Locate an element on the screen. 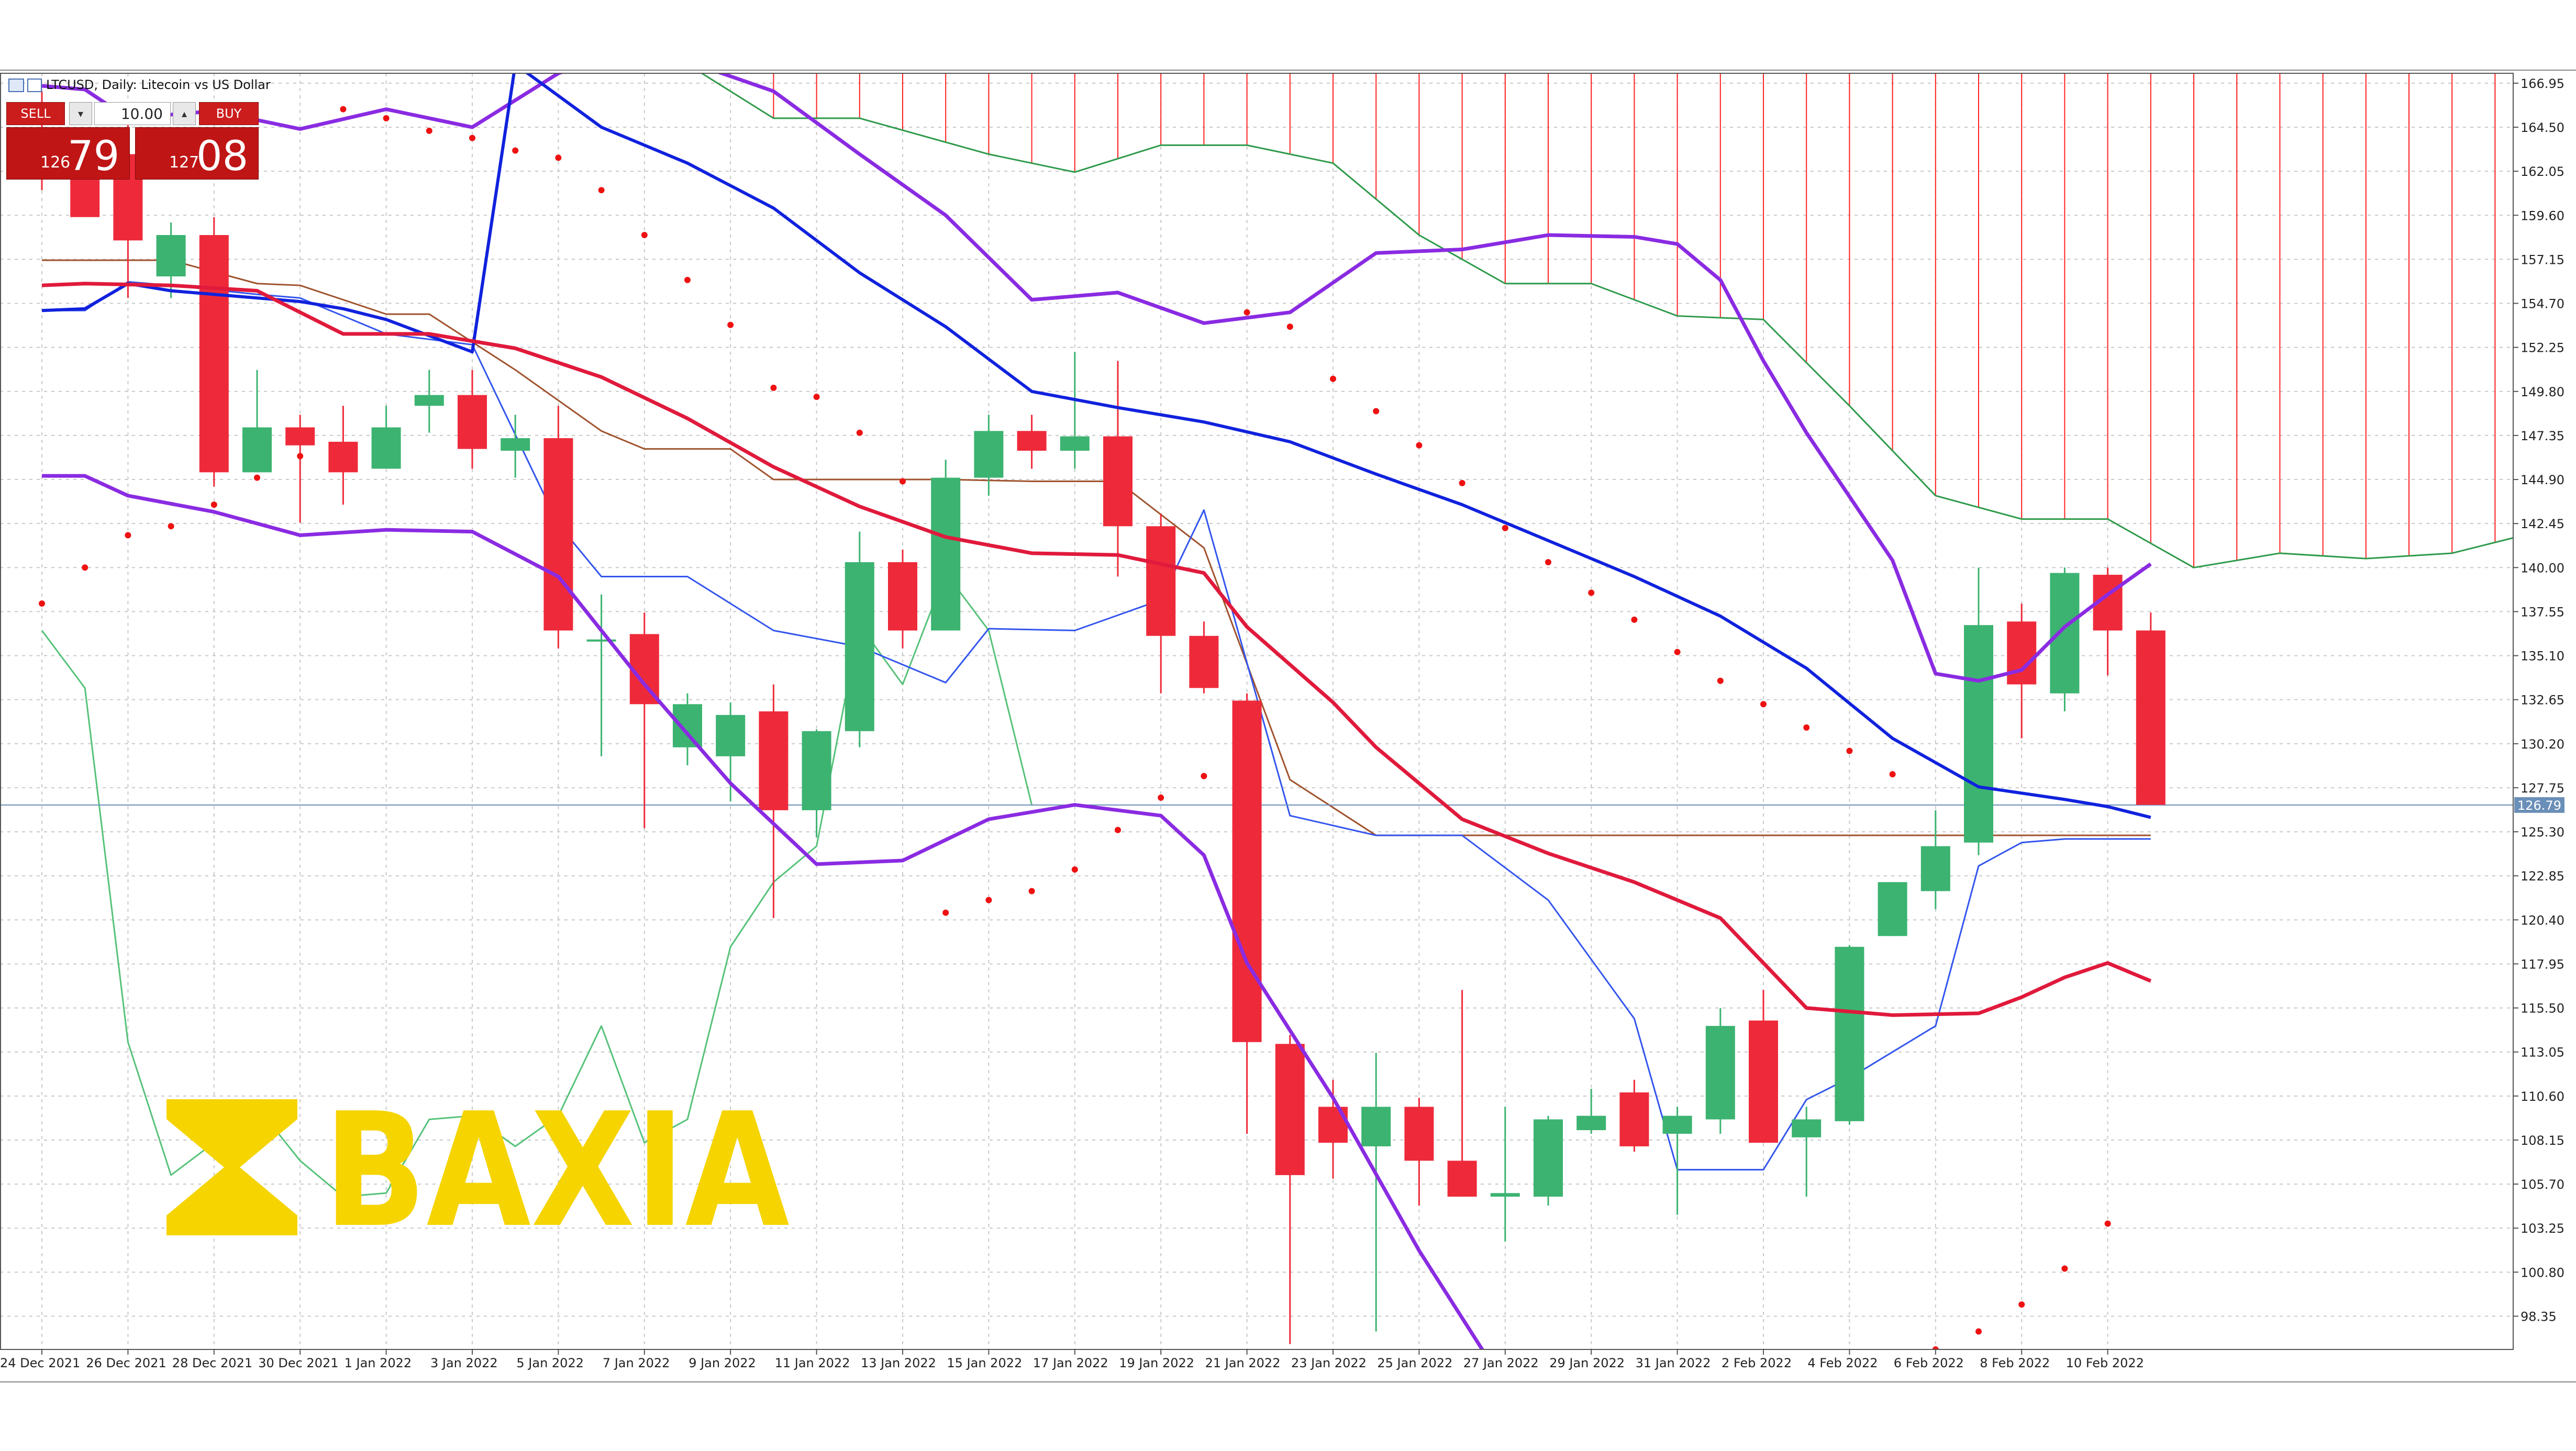 This screenshot has width=2576, height=1451. buy-price-big: 08 is located at coordinates (222, 156).